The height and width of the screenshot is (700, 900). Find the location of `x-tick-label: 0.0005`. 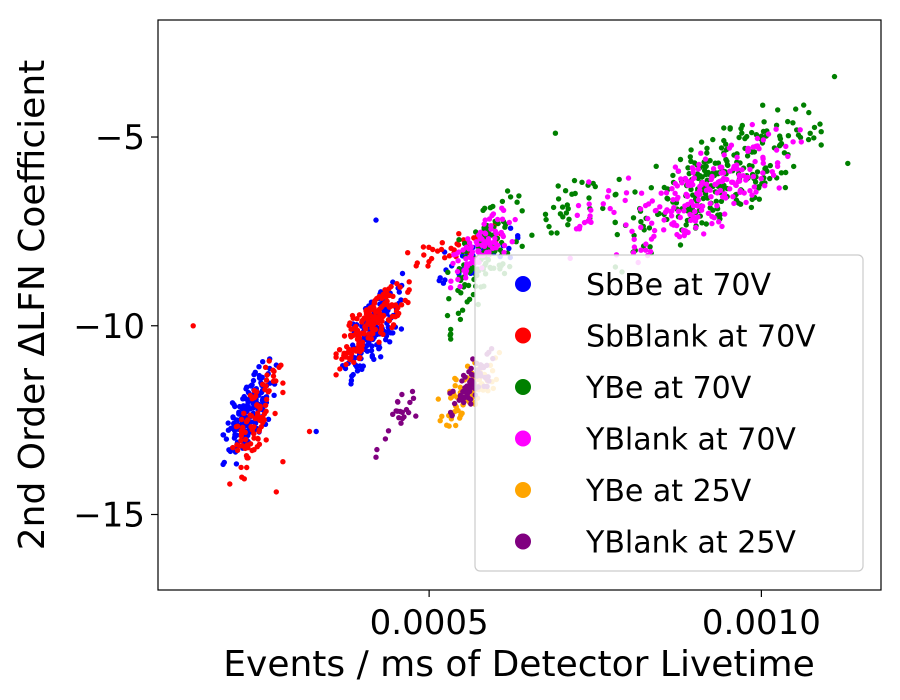

x-tick-label: 0.0005 is located at coordinates (429, 623).